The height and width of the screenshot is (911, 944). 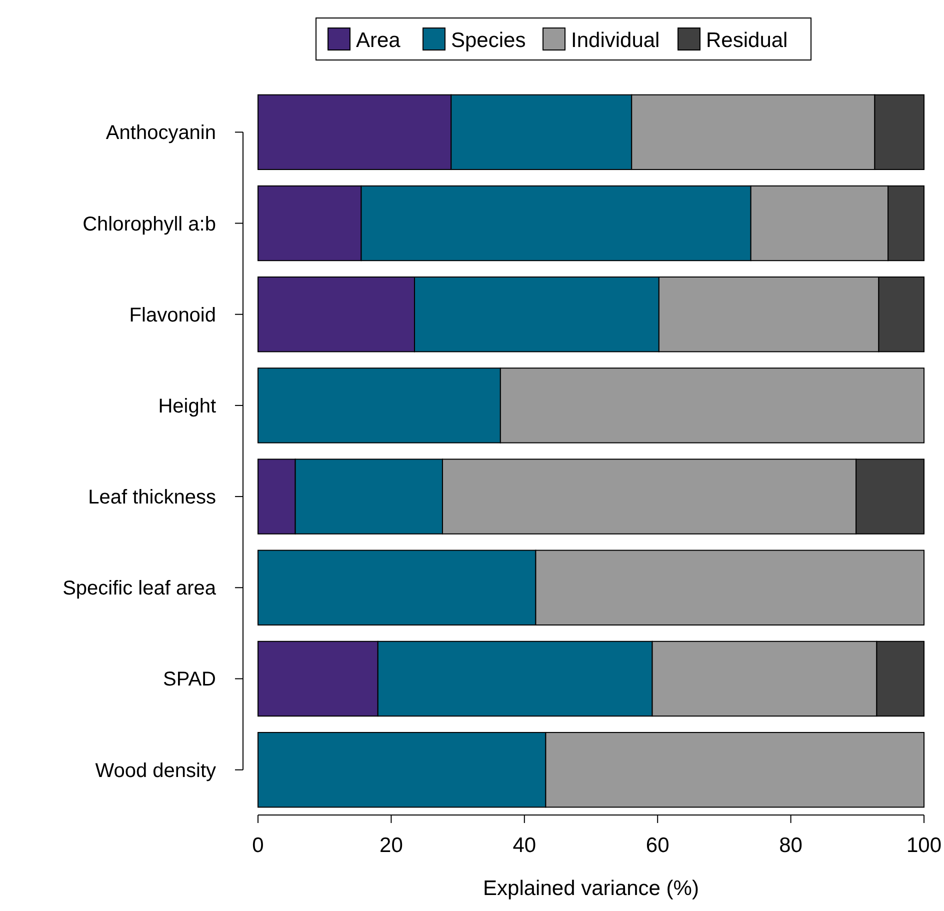 I want to click on x-tick-label: 60, so click(x=658, y=845).